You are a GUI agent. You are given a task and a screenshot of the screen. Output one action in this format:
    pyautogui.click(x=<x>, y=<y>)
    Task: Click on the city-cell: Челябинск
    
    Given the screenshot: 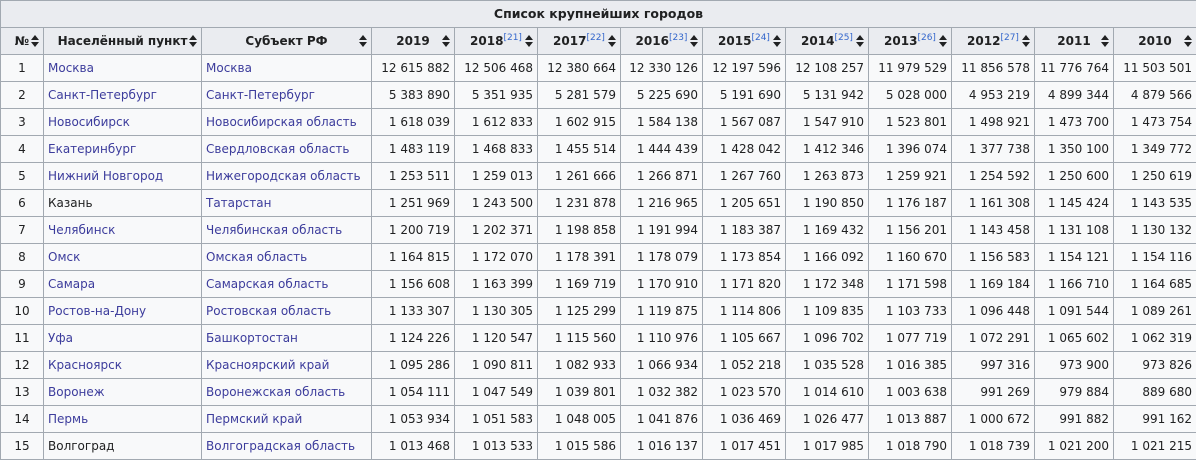 What is the action you would take?
    pyautogui.click(x=122, y=230)
    